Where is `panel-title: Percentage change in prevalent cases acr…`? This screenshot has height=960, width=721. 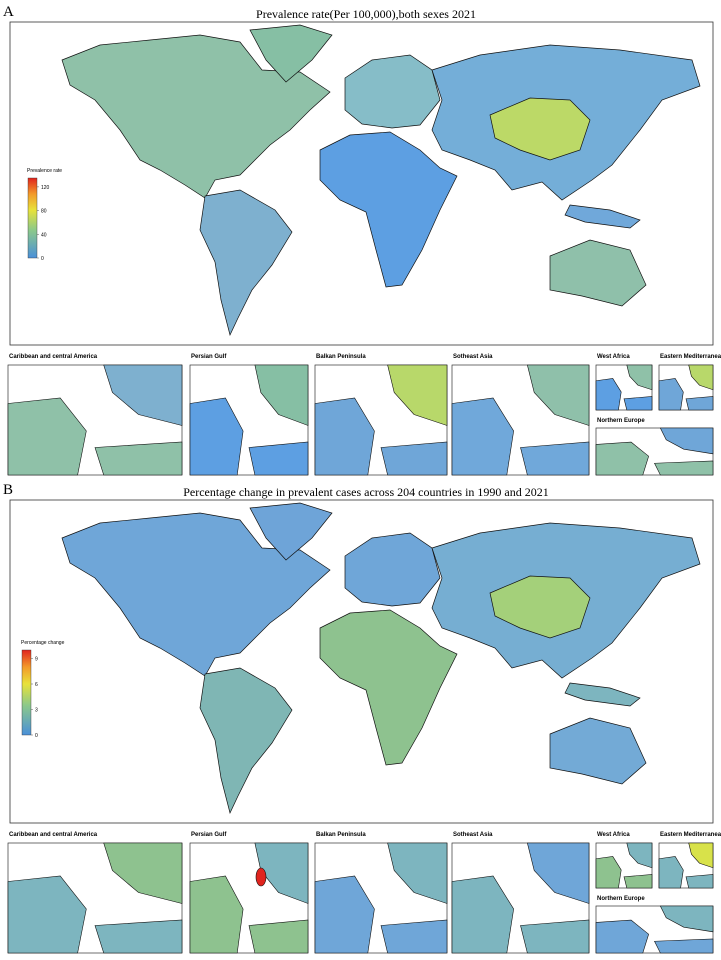
panel-title: Percentage change in prevalent cases acr… is located at coordinates (366, 492).